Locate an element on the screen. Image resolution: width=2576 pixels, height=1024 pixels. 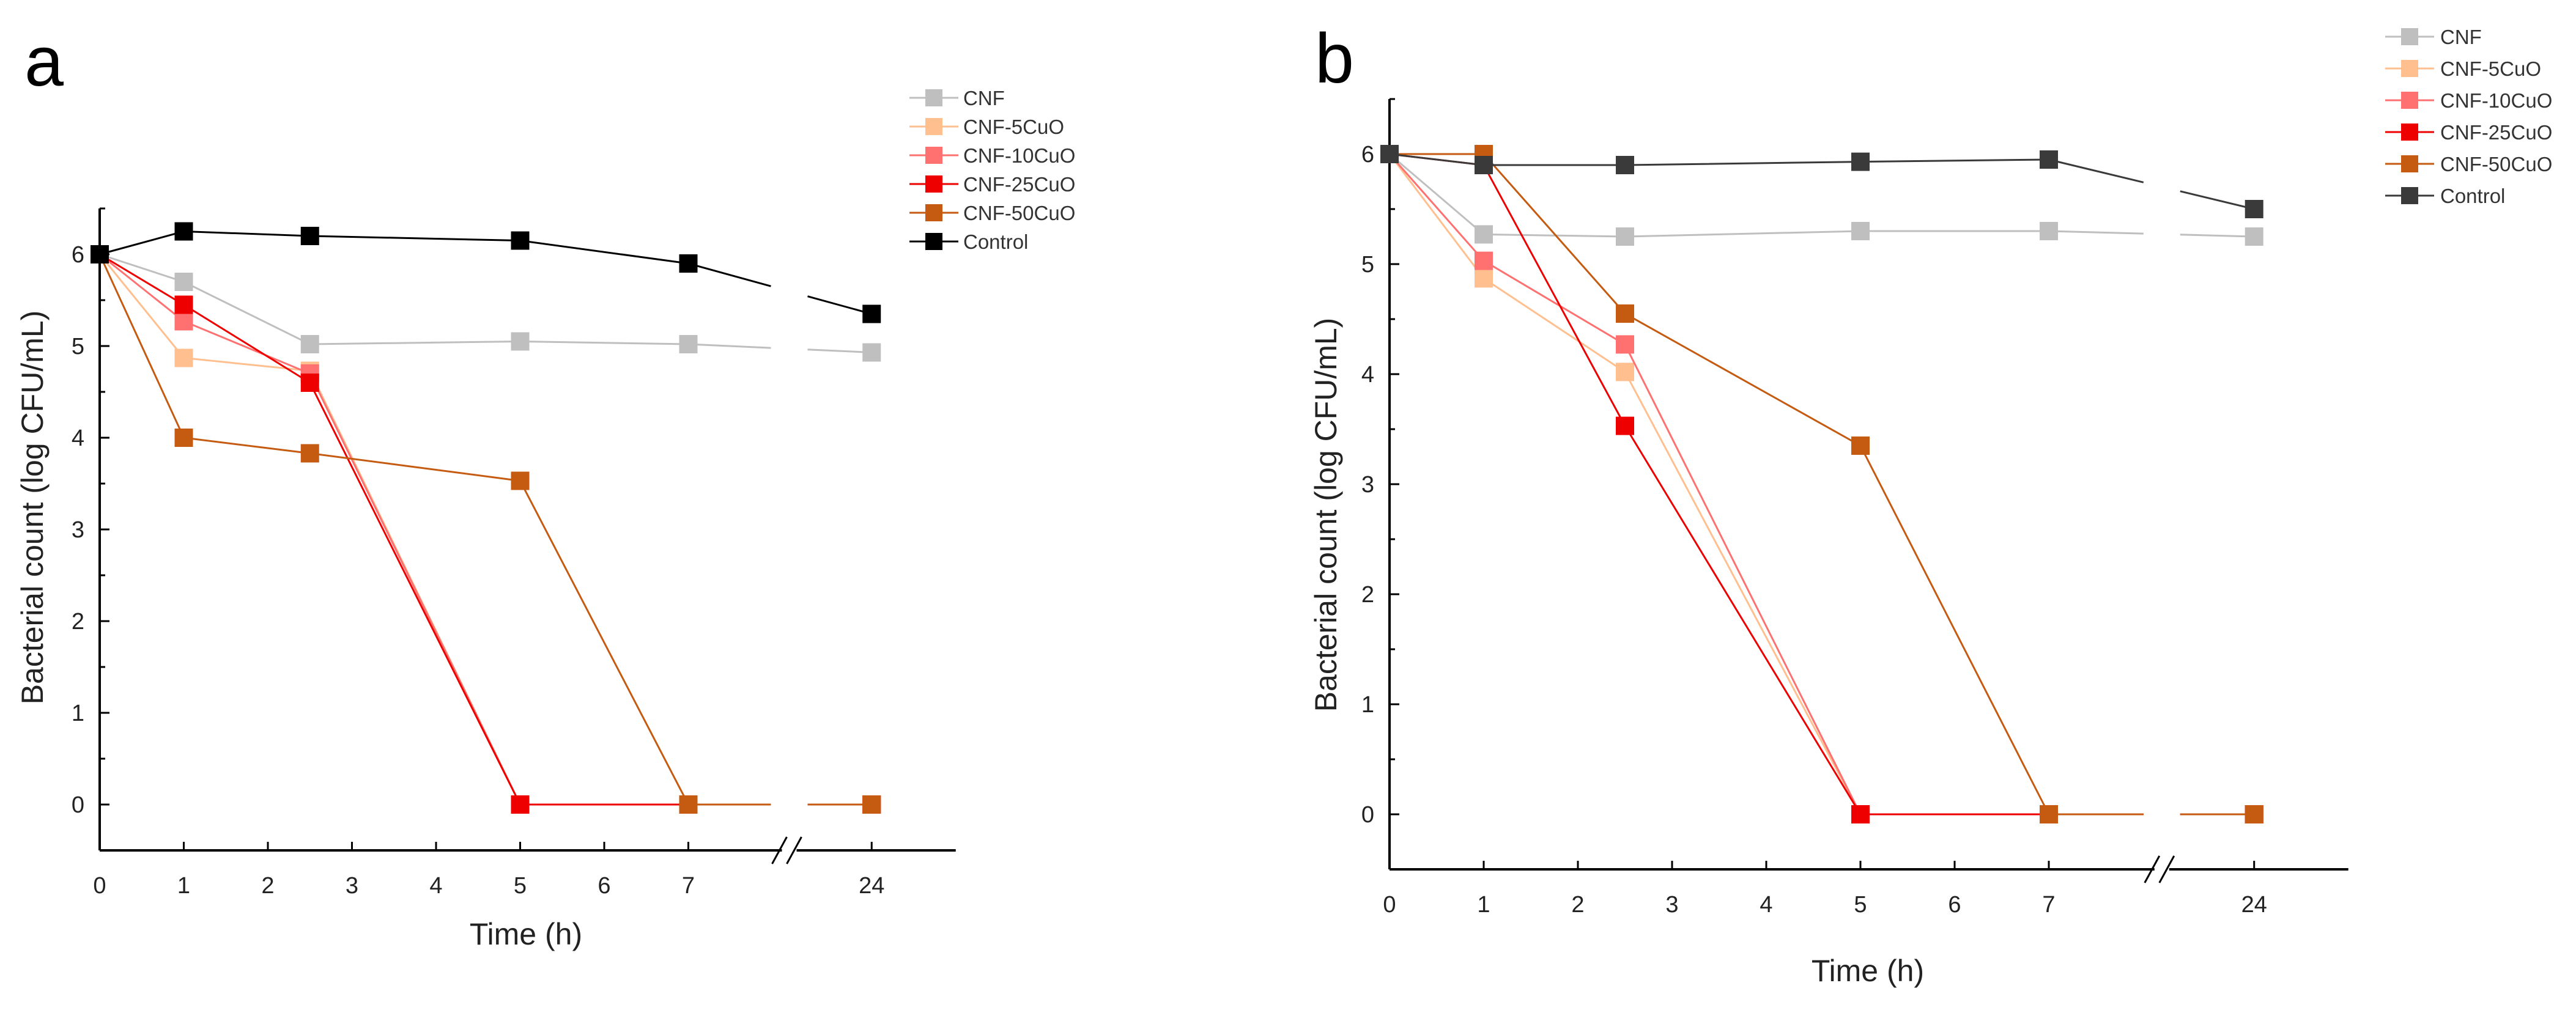
legend-label: Control is located at coordinates (995, 241).